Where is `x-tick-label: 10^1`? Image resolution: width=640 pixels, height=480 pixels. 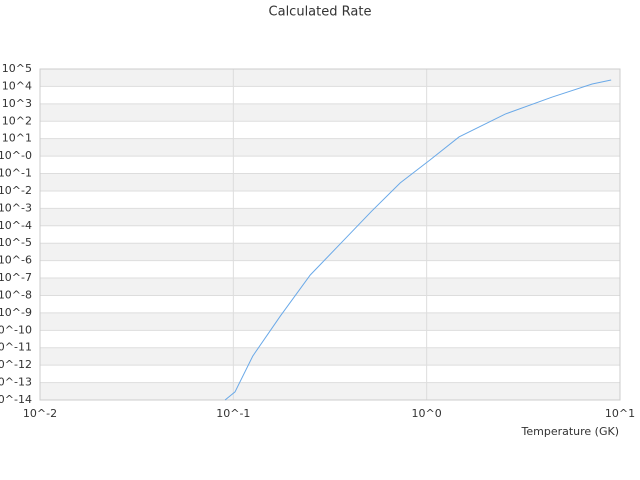 x-tick-label: 10^1 is located at coordinates (620, 413).